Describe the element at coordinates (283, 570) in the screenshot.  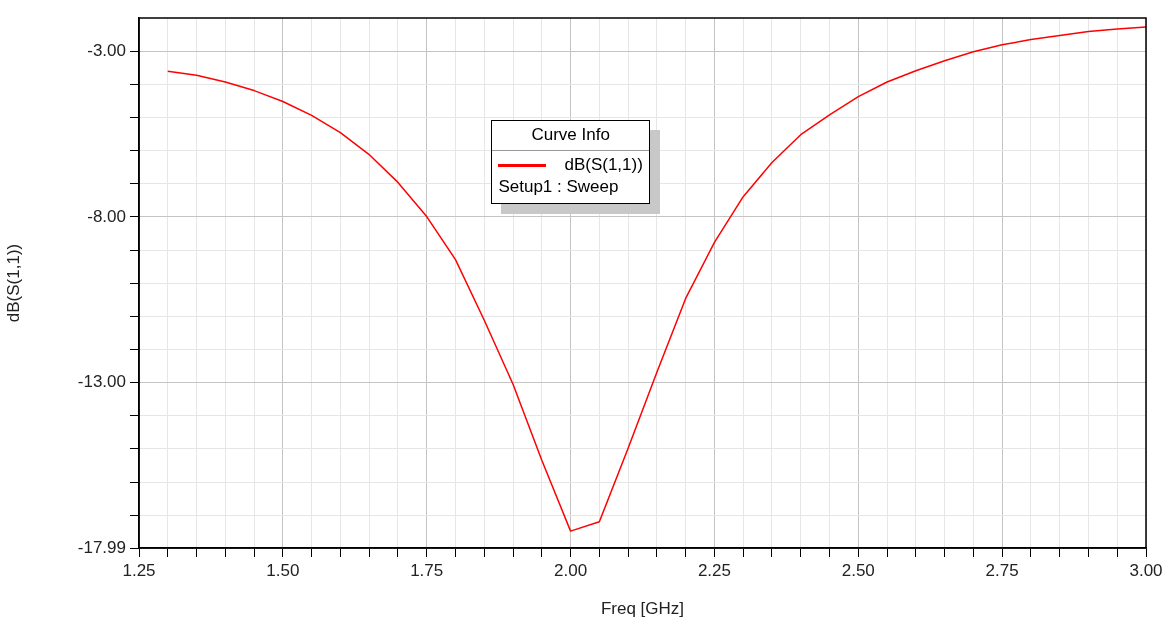
I see `x-tick-label: 1.50` at that location.